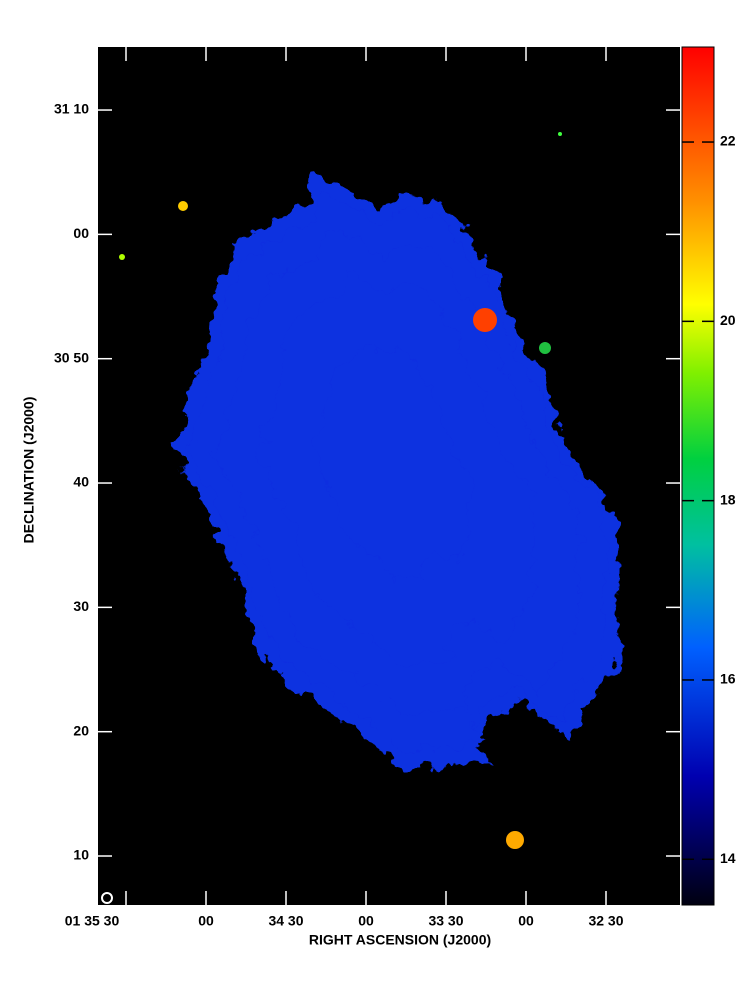 This screenshot has height=981, width=752. What do you see at coordinates (29, 470) in the screenshot?
I see `y-axis-label: DECLINATION (J2000)` at bounding box center [29, 470].